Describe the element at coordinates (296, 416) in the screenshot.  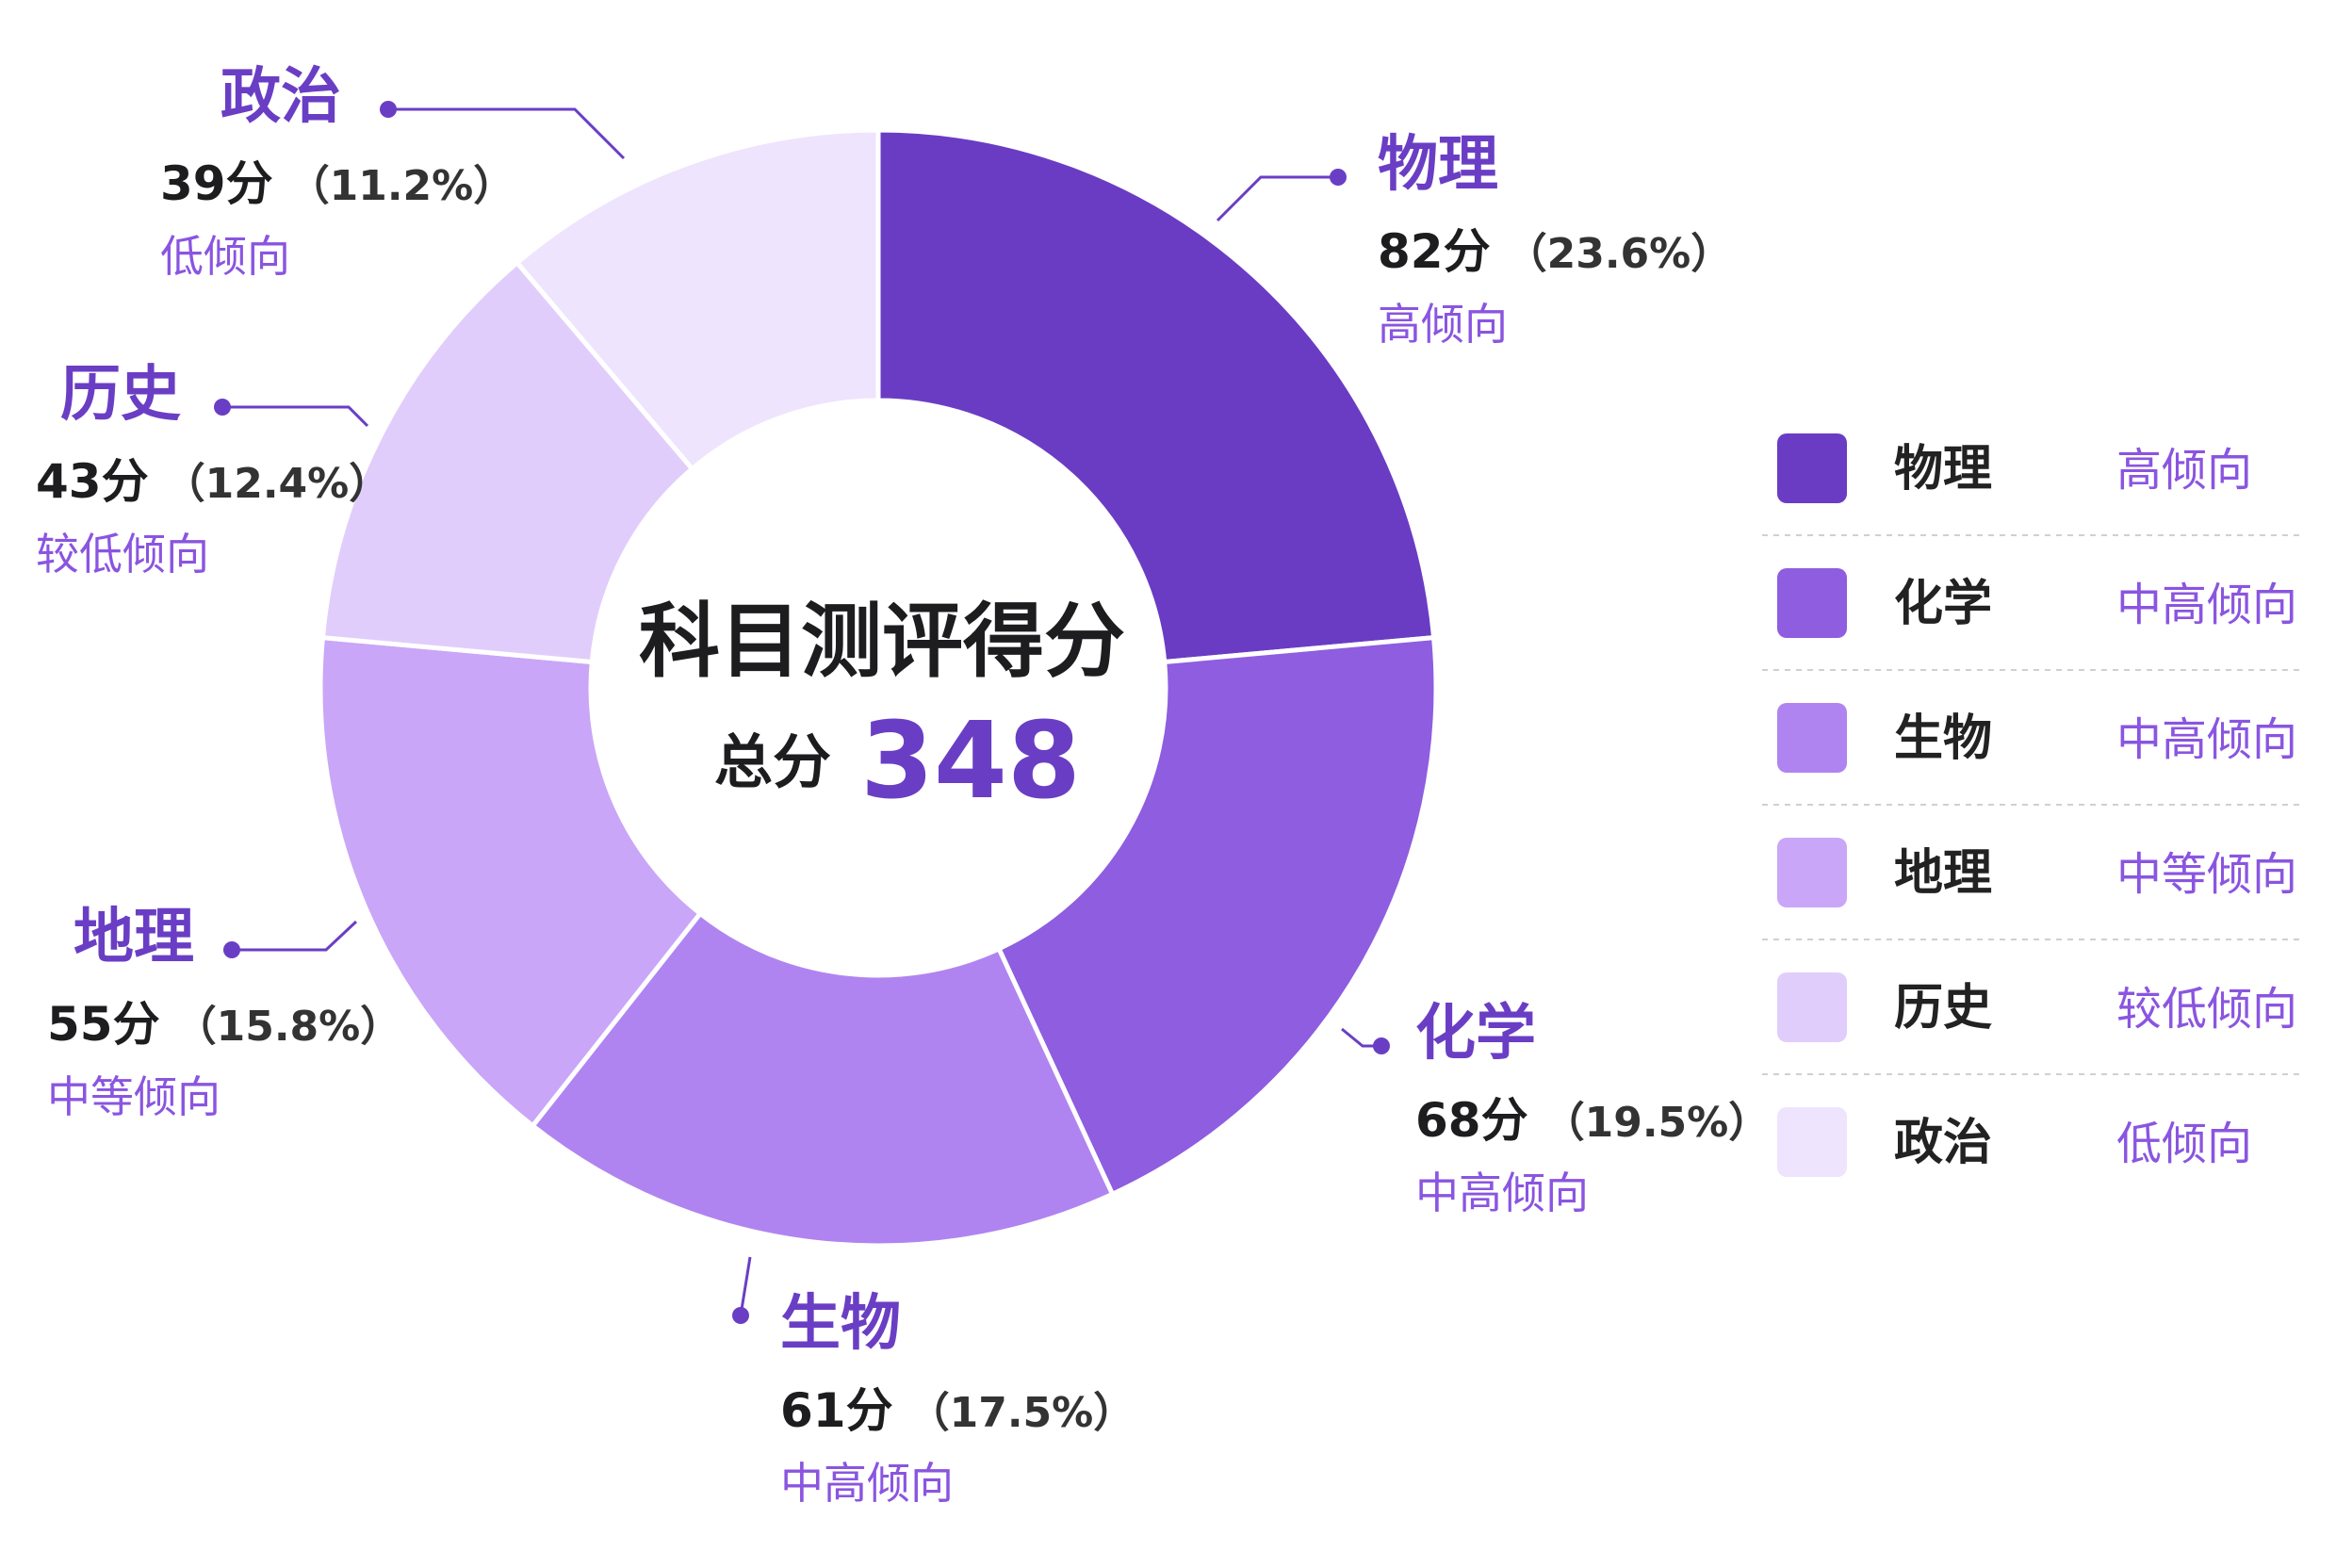
I see `leader-line-历史` at that location.